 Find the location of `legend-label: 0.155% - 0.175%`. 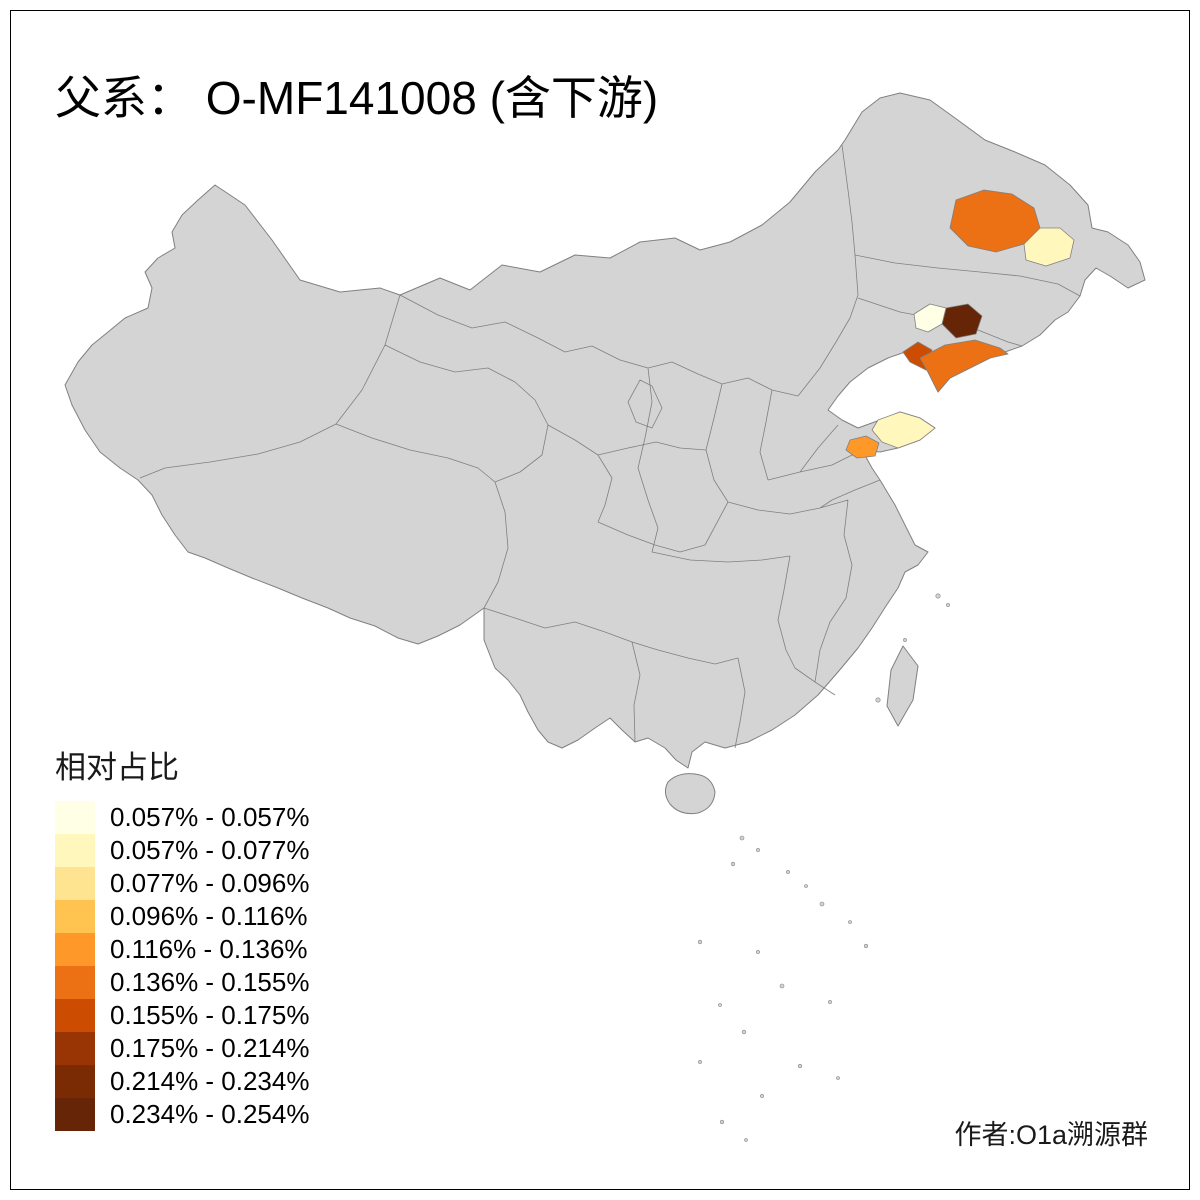

legend-label: 0.155% - 0.175% is located at coordinates (210, 1015).